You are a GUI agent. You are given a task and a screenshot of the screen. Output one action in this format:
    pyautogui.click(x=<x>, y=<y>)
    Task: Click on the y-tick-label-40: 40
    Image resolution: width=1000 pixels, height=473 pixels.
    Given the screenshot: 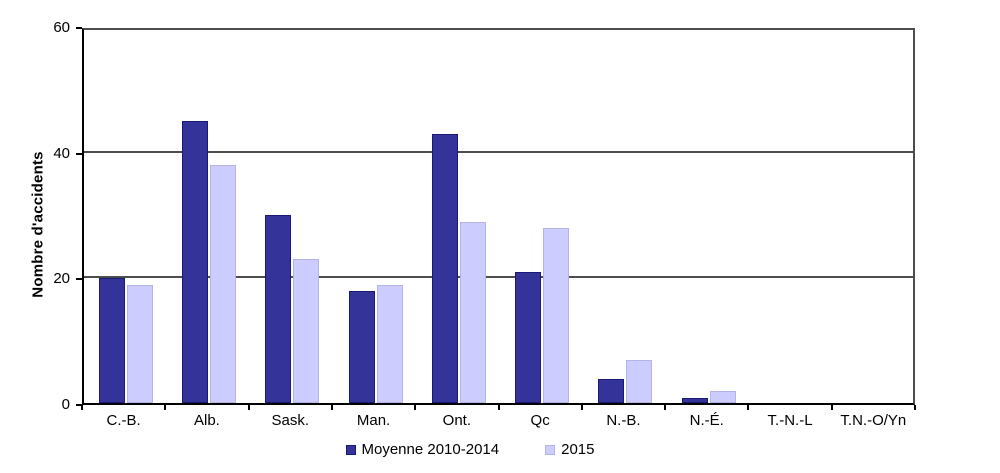 What is the action you would take?
    pyautogui.click(x=61, y=153)
    